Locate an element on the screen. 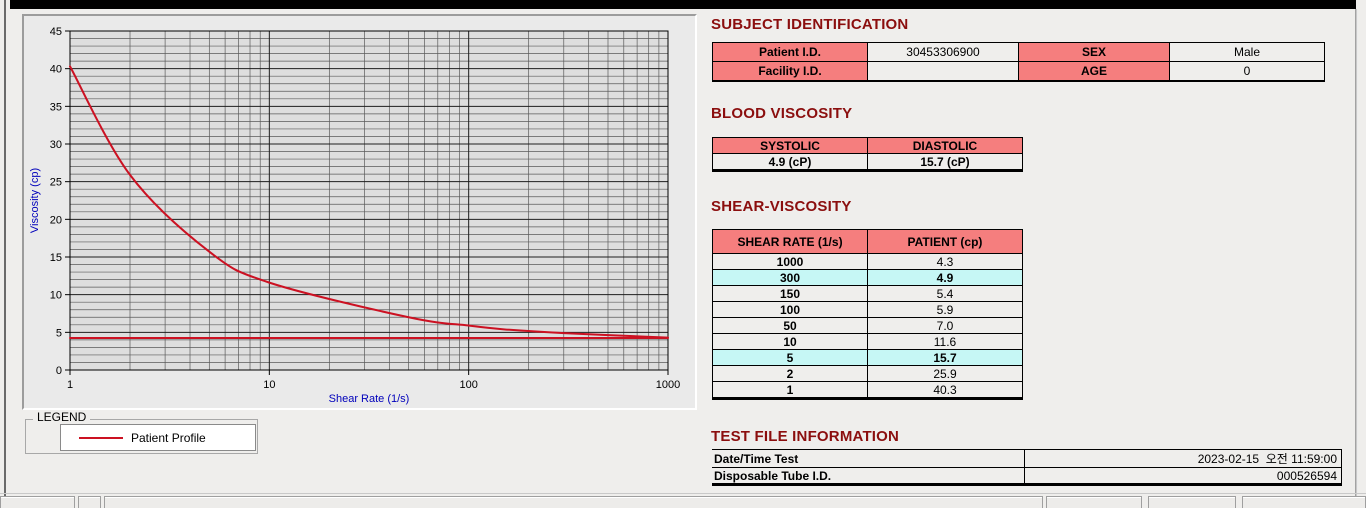  shear-rate-cell: 2 is located at coordinates (790, 373).